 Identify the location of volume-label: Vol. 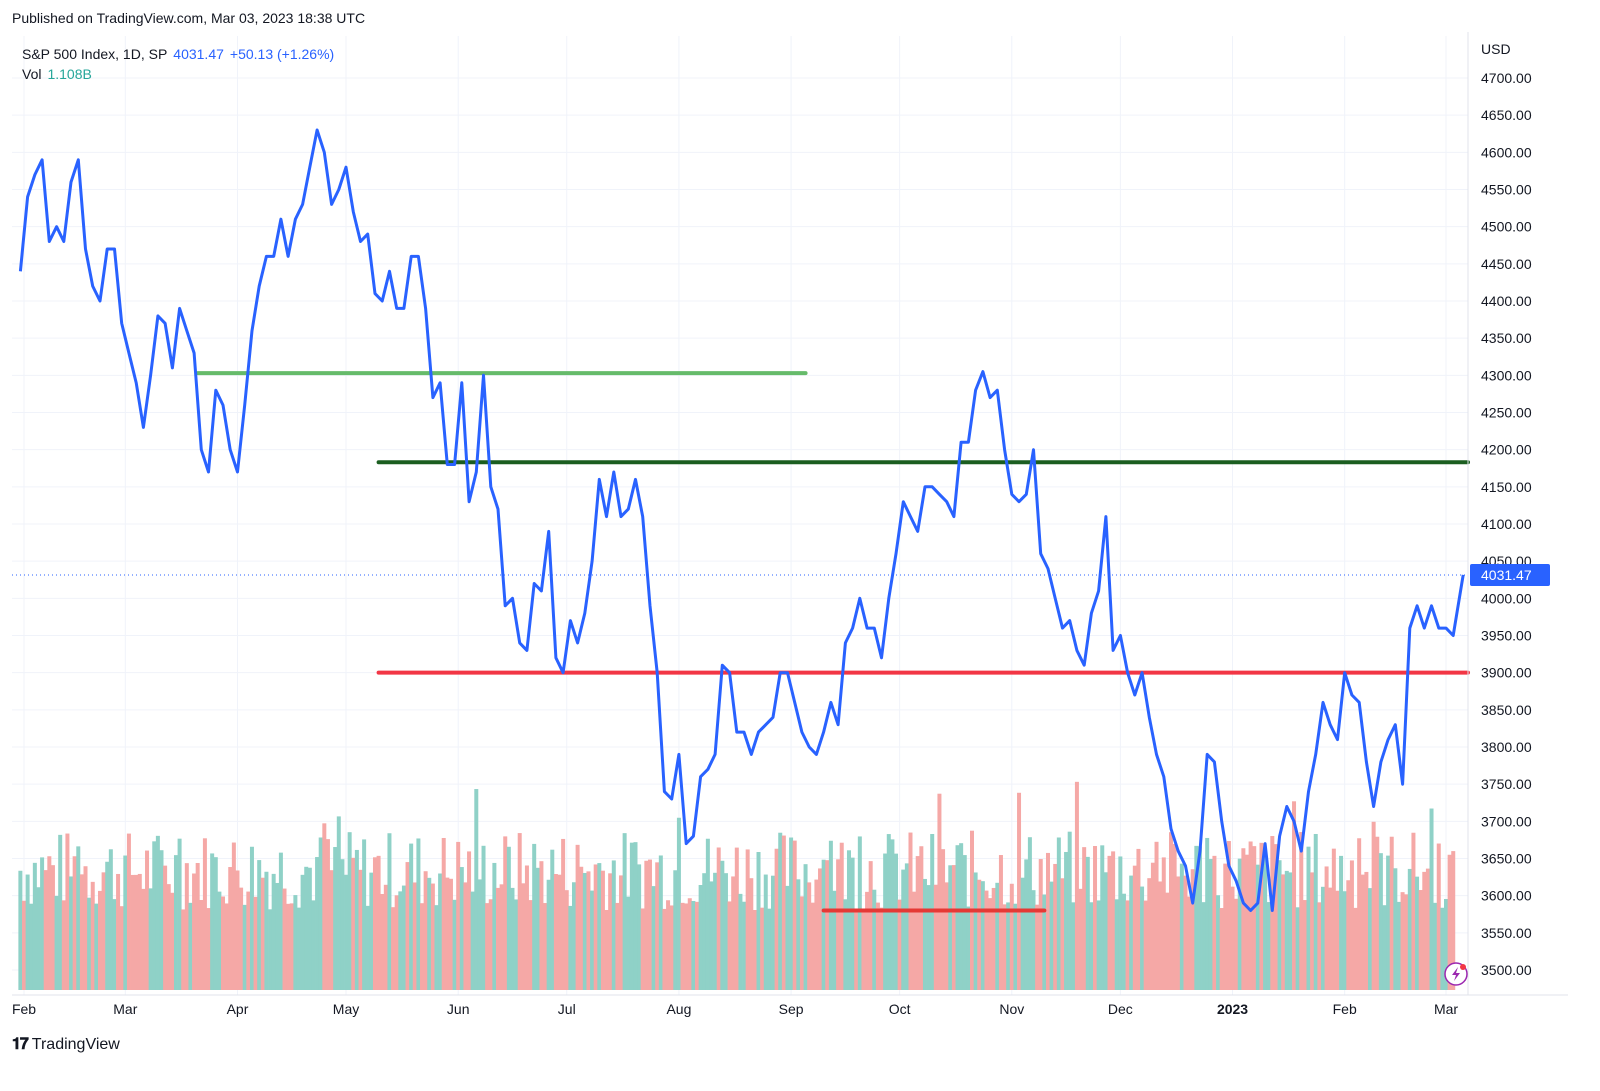
(32, 74).